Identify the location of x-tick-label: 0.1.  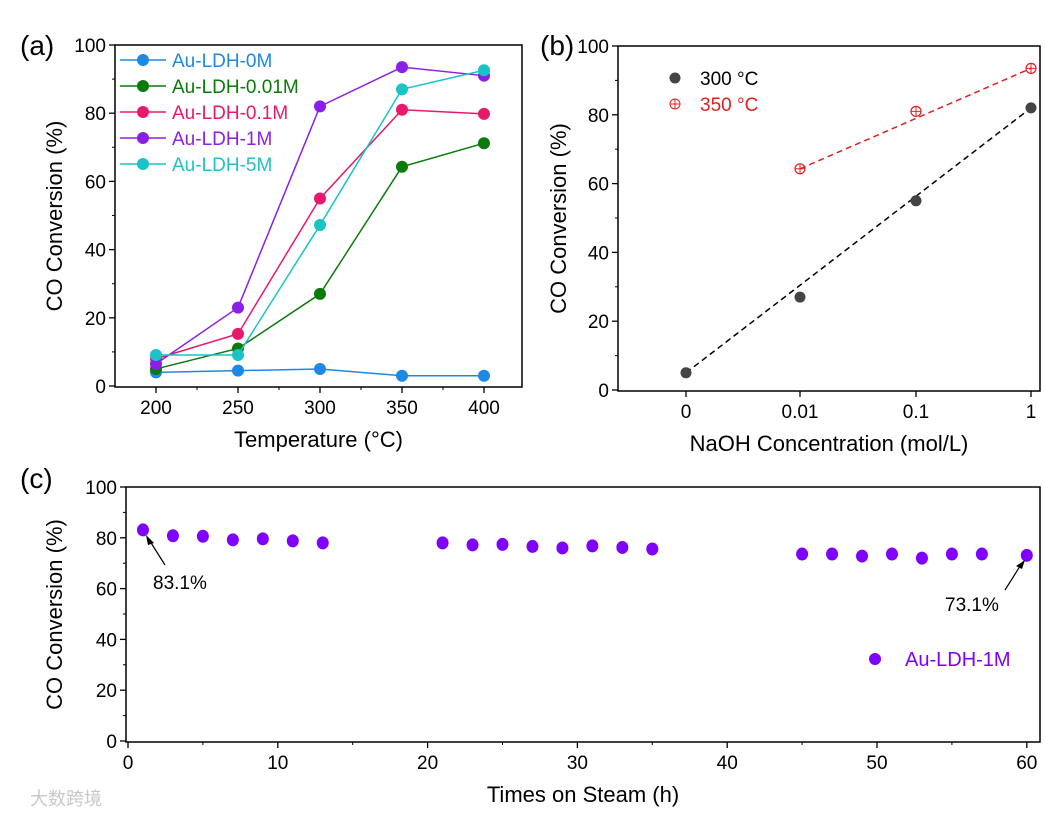
(916, 412).